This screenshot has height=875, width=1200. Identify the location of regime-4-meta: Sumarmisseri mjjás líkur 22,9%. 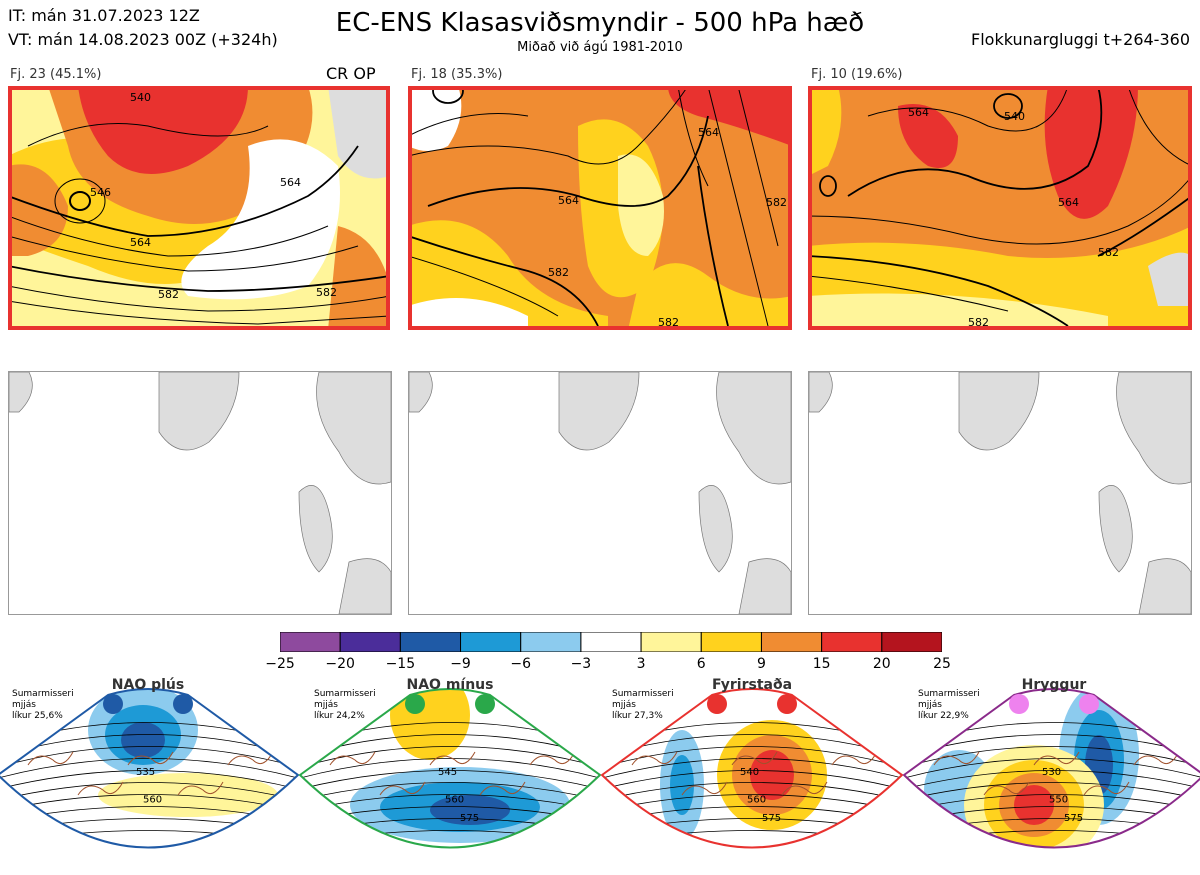
(949, 705).